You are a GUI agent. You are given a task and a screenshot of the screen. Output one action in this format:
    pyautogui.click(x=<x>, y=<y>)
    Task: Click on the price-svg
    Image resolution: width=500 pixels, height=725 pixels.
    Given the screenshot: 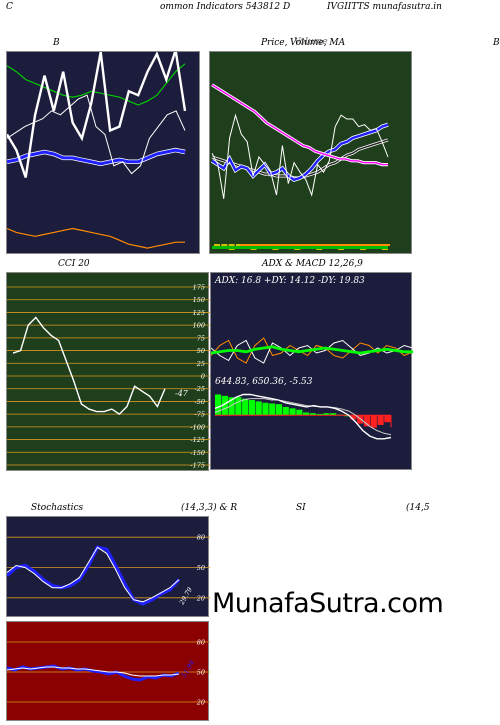 What is the action you would take?
    pyautogui.click(x=300, y=166)
    